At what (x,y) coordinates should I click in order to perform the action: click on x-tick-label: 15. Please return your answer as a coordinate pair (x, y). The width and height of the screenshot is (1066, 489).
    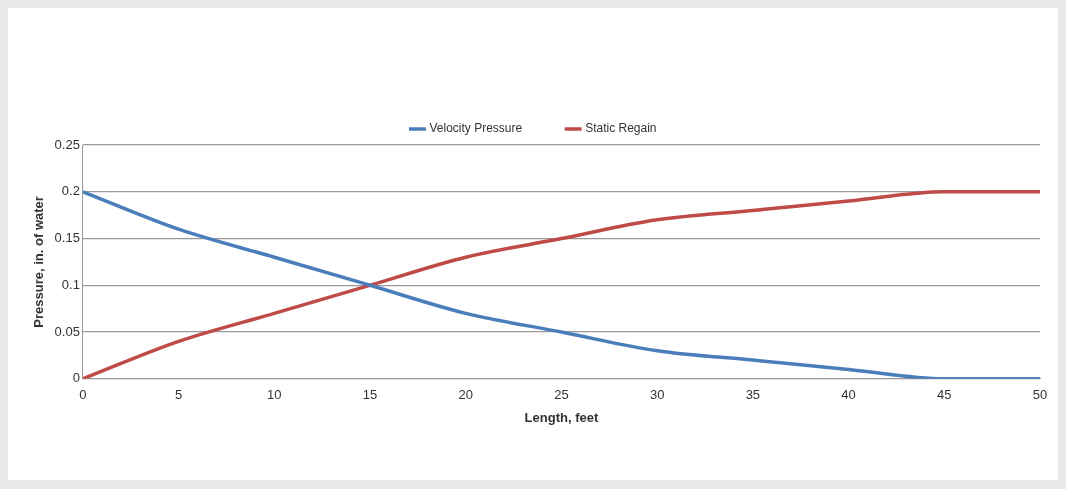
    Looking at the image, I should click on (370, 395).